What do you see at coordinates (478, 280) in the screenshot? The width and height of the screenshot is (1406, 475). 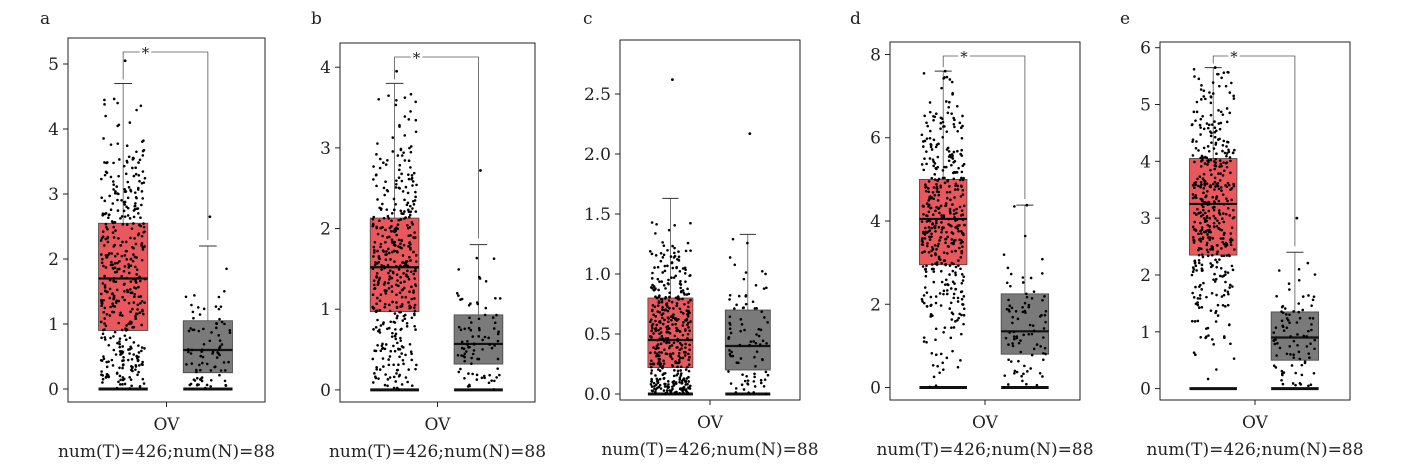 I see `normal-points` at bounding box center [478, 280].